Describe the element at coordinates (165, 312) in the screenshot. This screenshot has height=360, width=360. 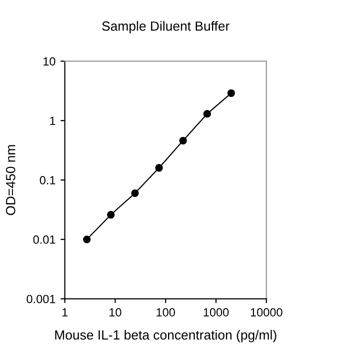
I see `x-tick-label: 100` at that location.